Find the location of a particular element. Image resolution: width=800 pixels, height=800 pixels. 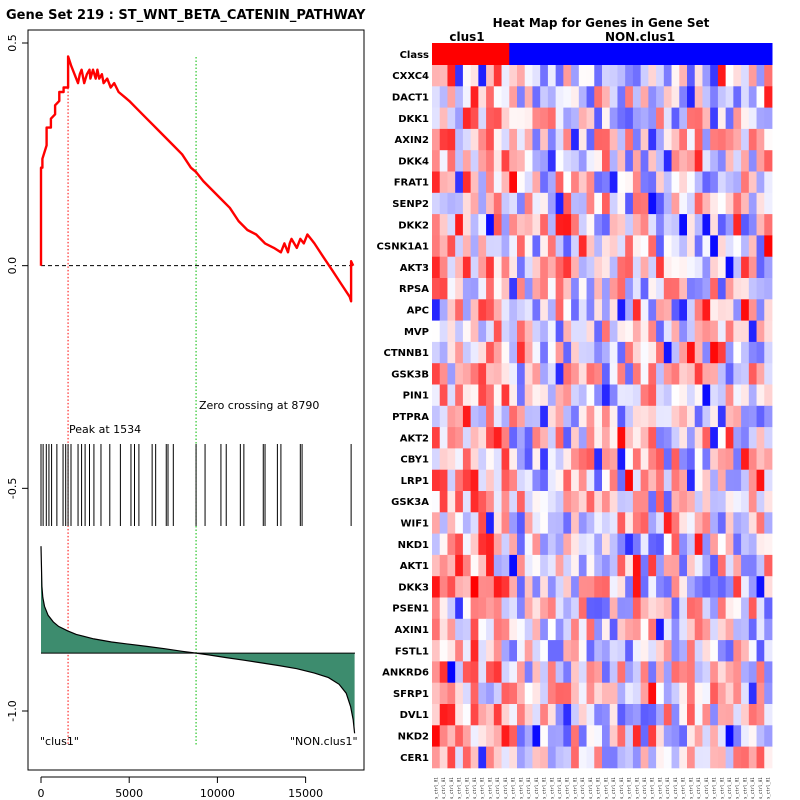

metric-area is located at coordinates (198, 640).